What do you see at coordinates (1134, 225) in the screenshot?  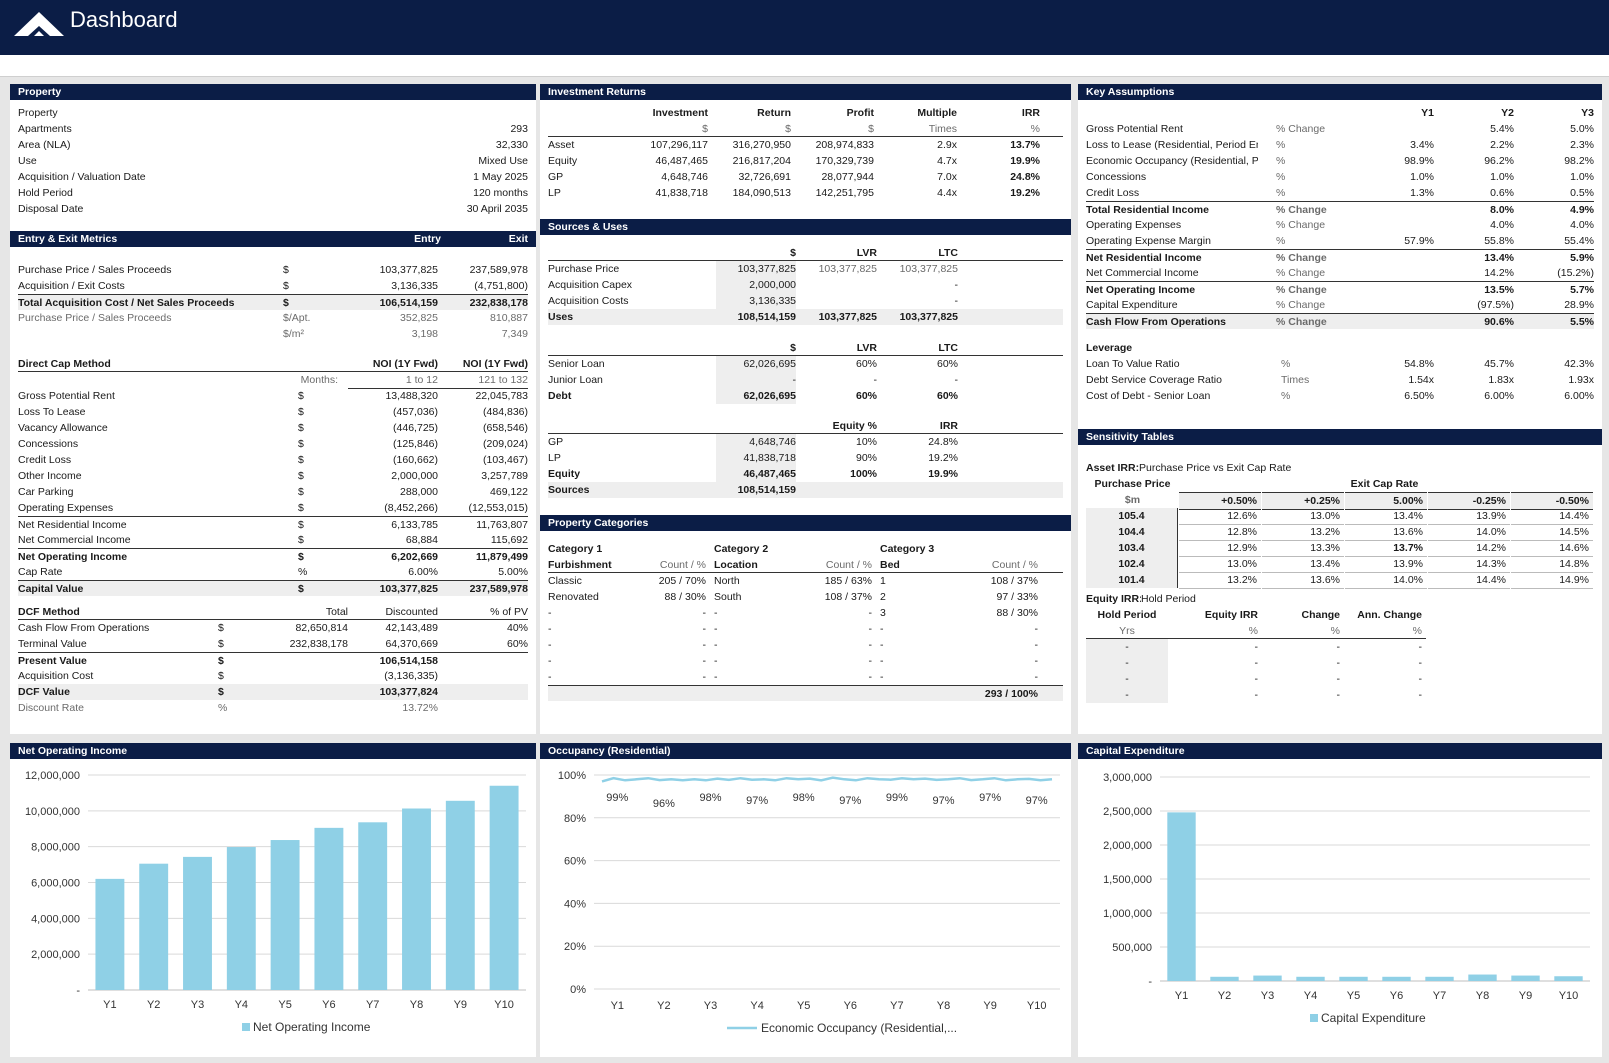 I see `ka-label: Operating Expenses` at bounding box center [1134, 225].